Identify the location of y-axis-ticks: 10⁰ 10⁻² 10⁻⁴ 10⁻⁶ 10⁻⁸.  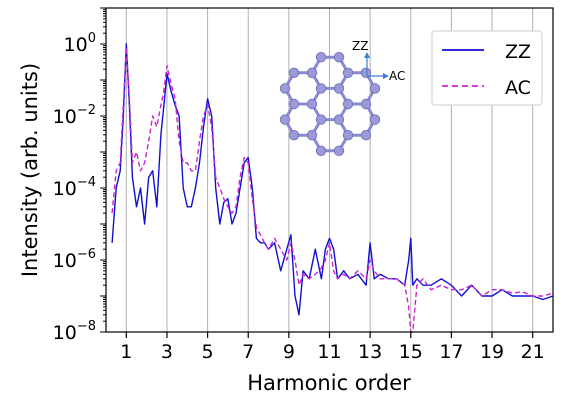
(79, 175).